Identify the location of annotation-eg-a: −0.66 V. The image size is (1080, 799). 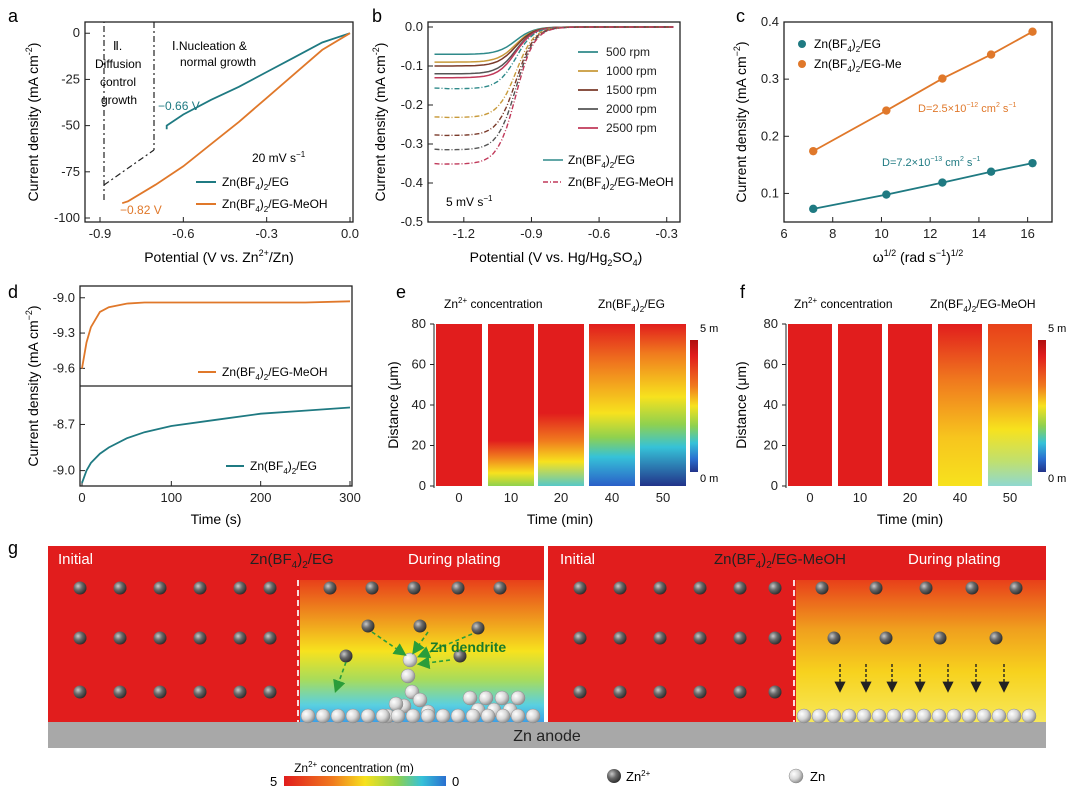
(179, 106).